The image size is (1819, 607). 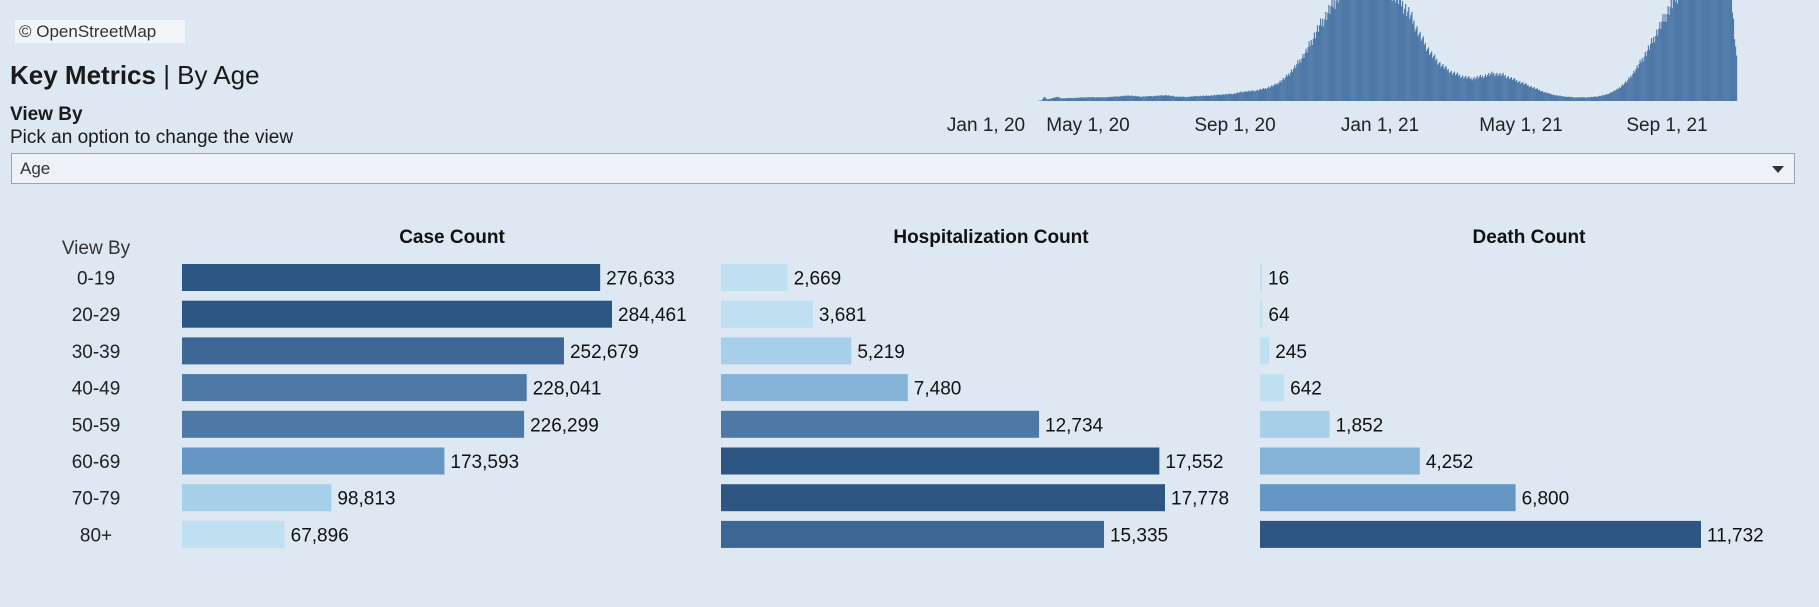 I want to click on chevron-down-icon, so click(x=1778, y=169).